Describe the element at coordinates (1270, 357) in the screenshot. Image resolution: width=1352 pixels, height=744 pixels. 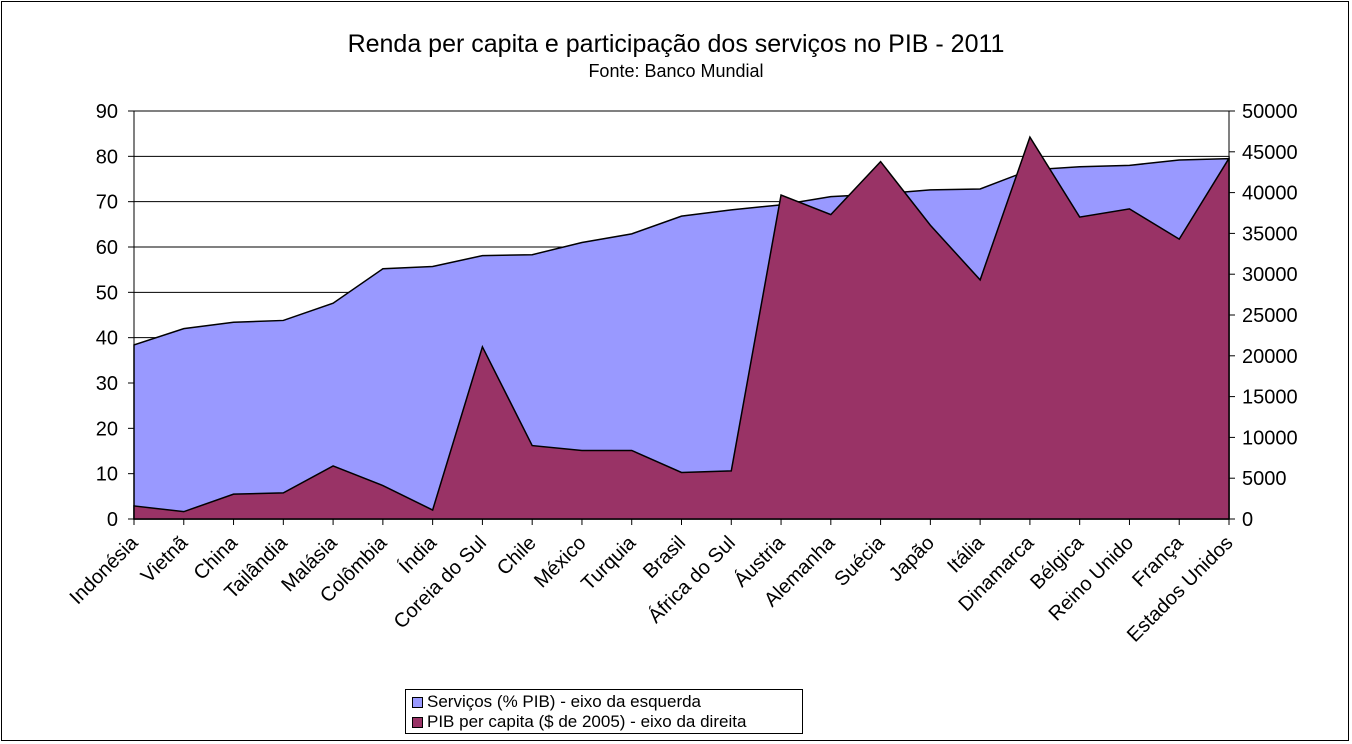
I see `right-tick-label: 20000` at that location.